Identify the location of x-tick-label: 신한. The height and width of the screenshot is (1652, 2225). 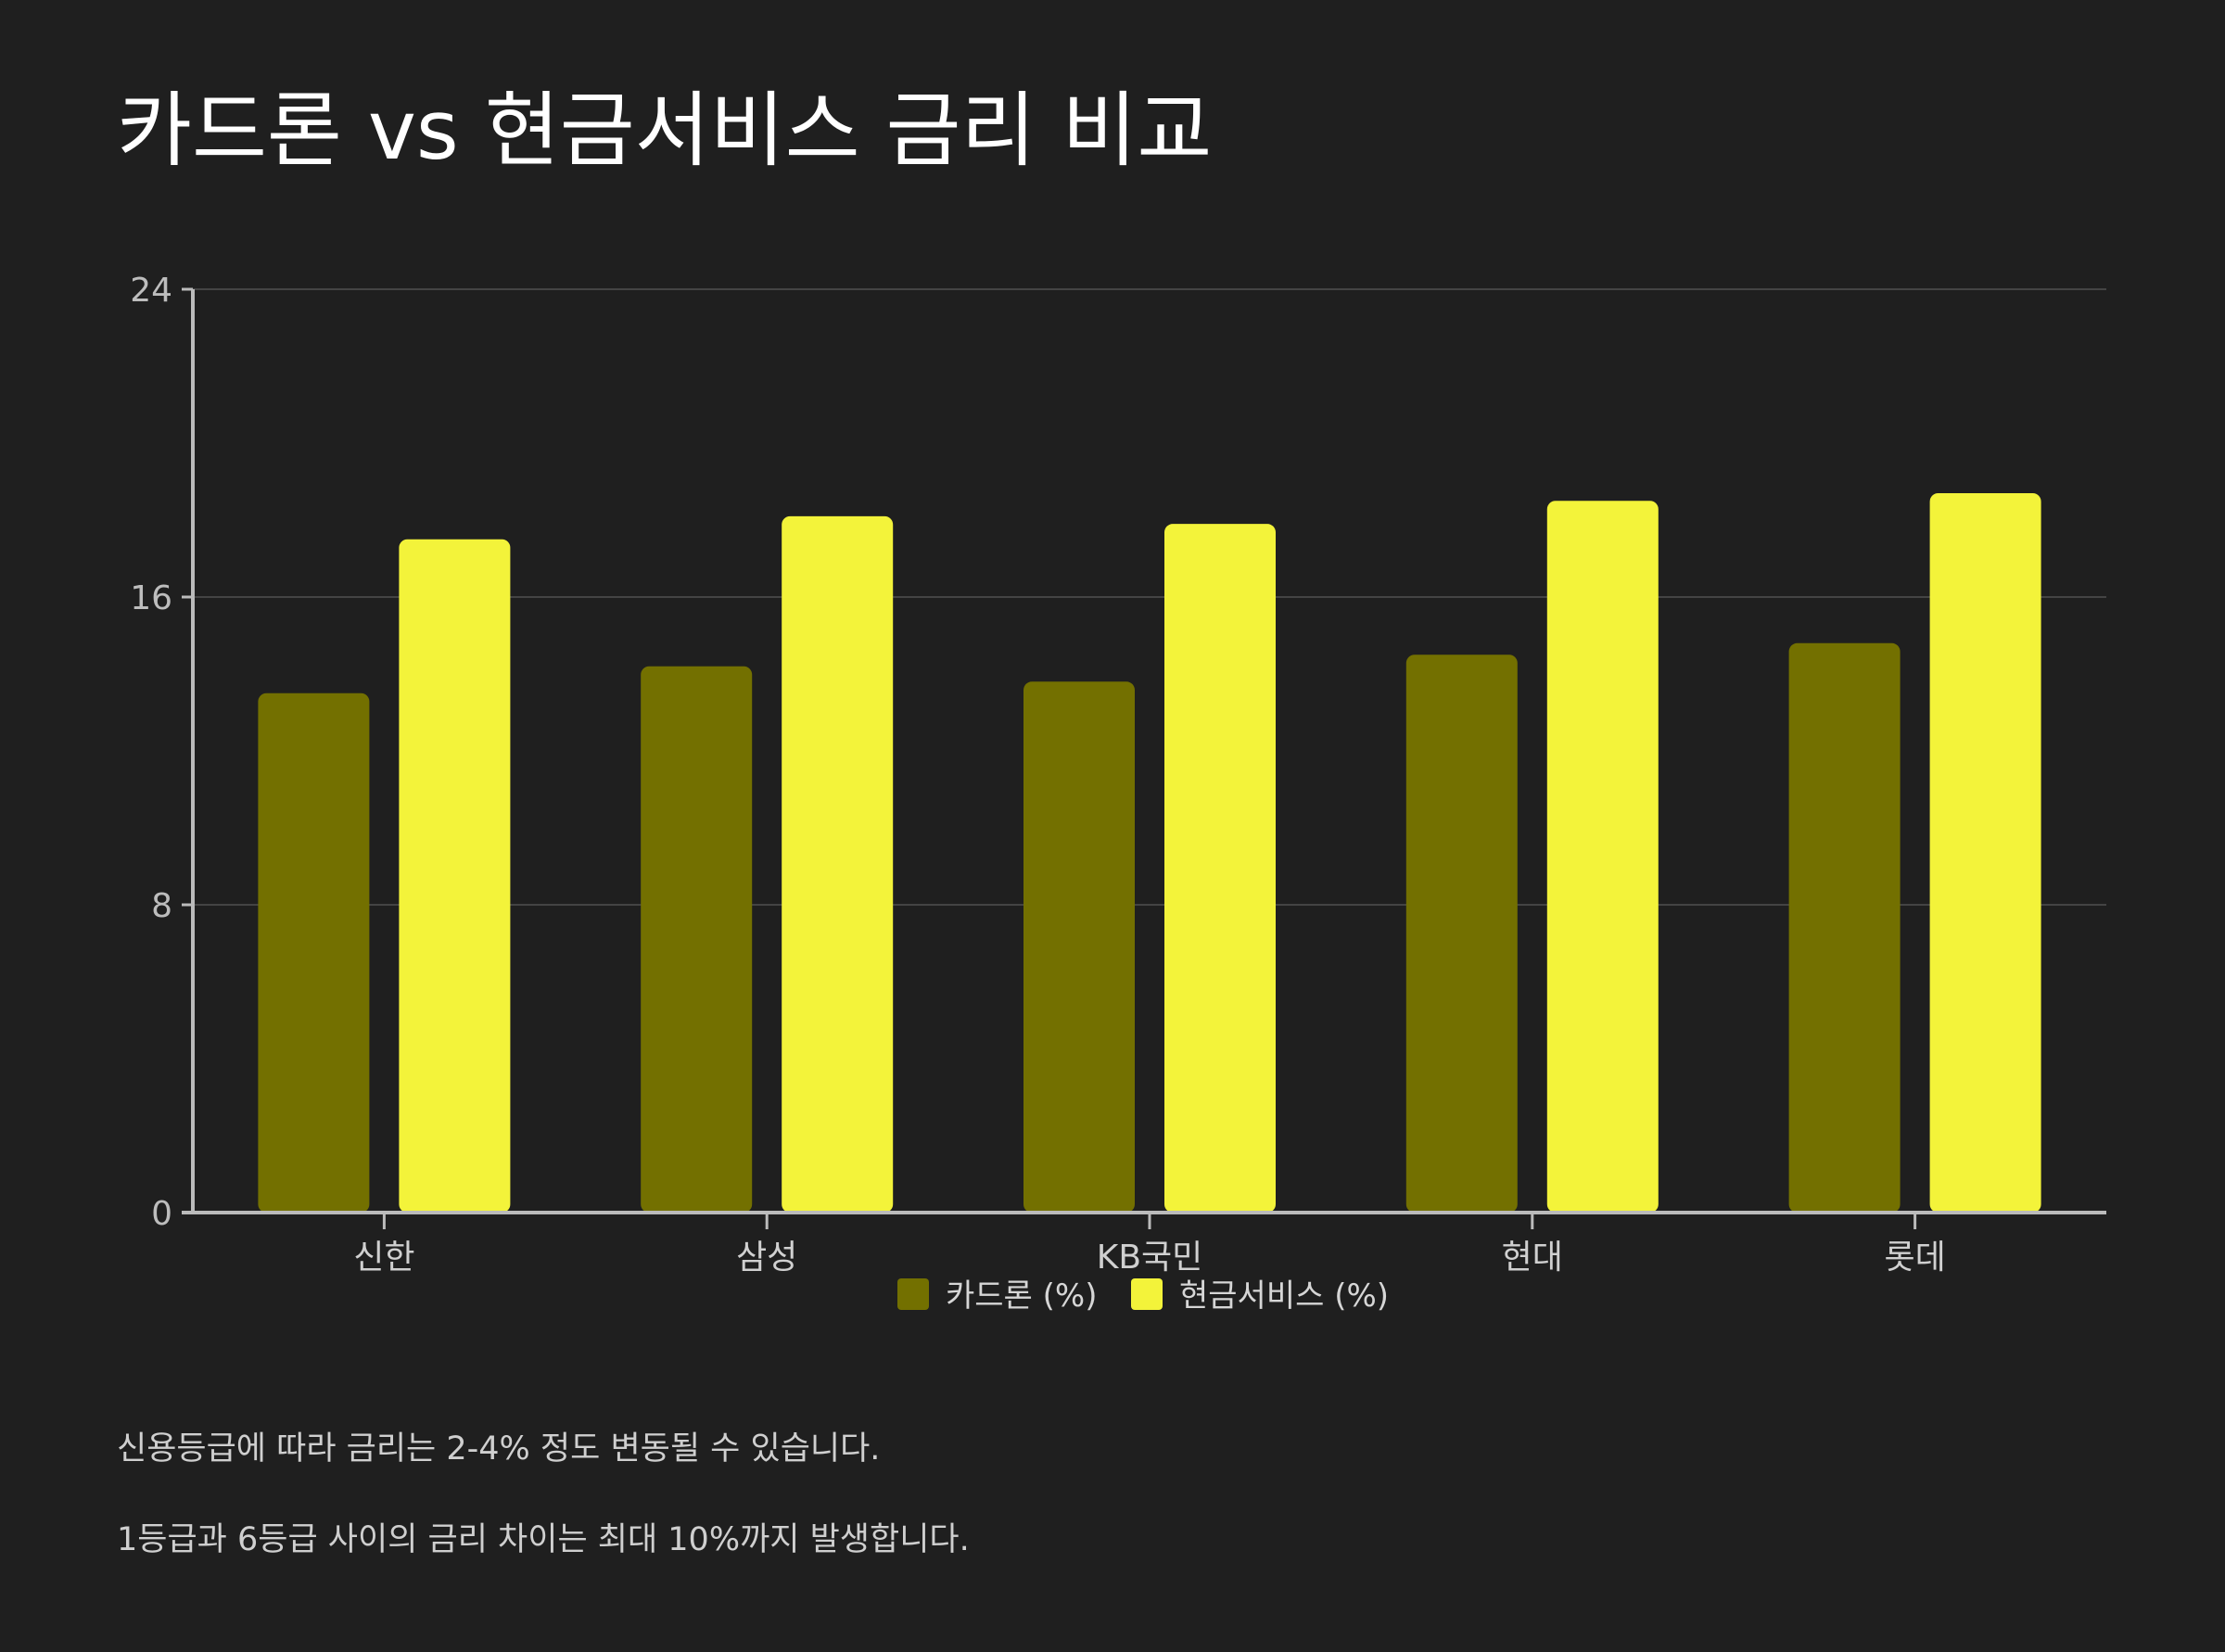
(383, 1258).